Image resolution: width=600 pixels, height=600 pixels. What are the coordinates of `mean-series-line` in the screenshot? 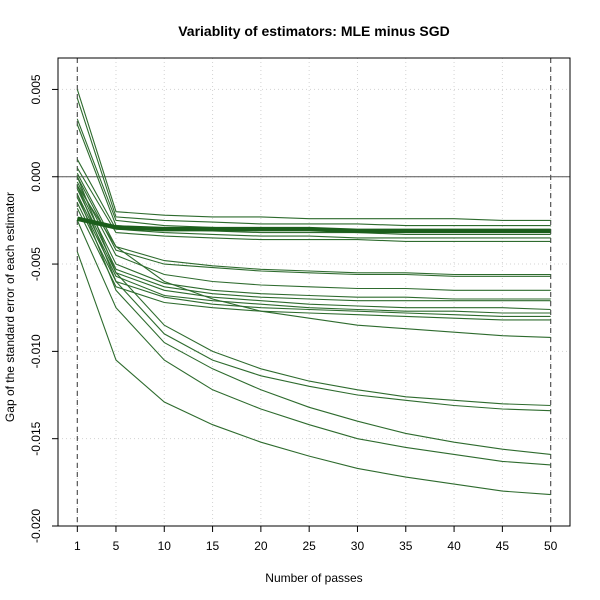 It's located at (313, 225).